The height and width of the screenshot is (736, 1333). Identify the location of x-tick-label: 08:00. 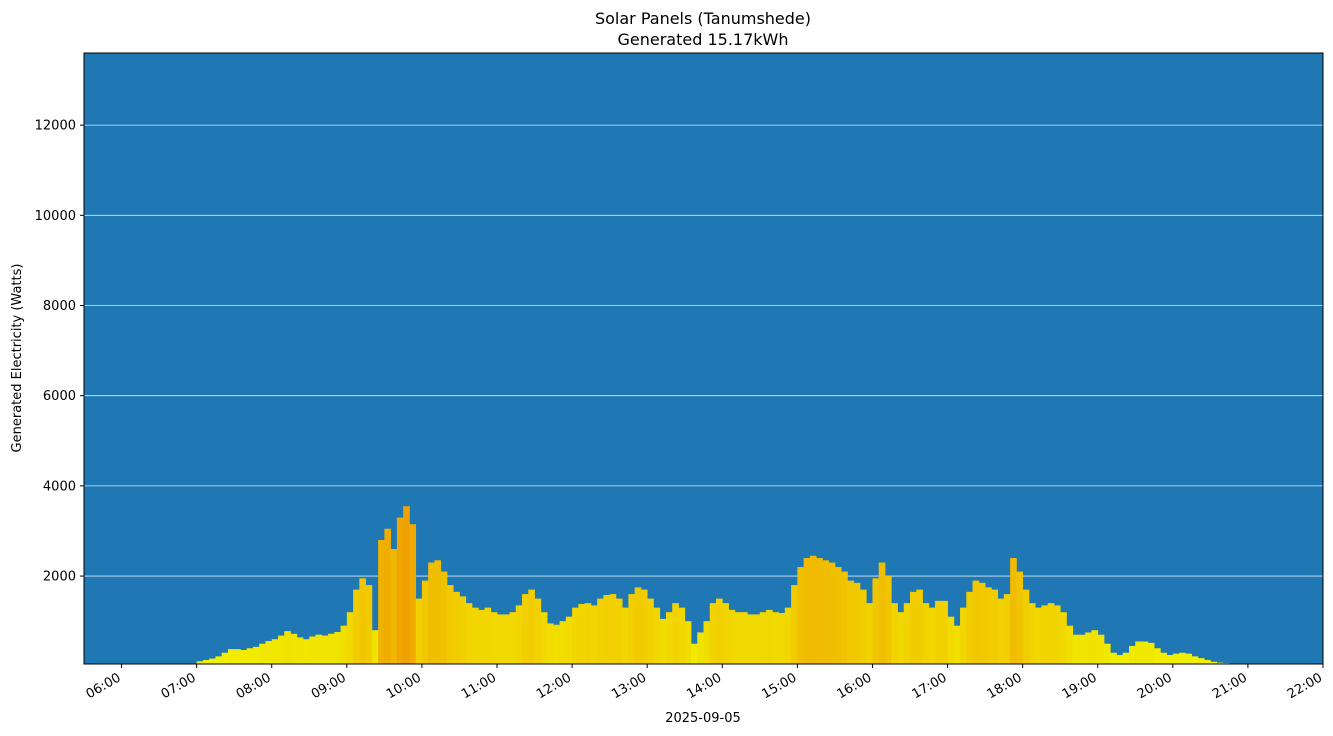
(254, 686).